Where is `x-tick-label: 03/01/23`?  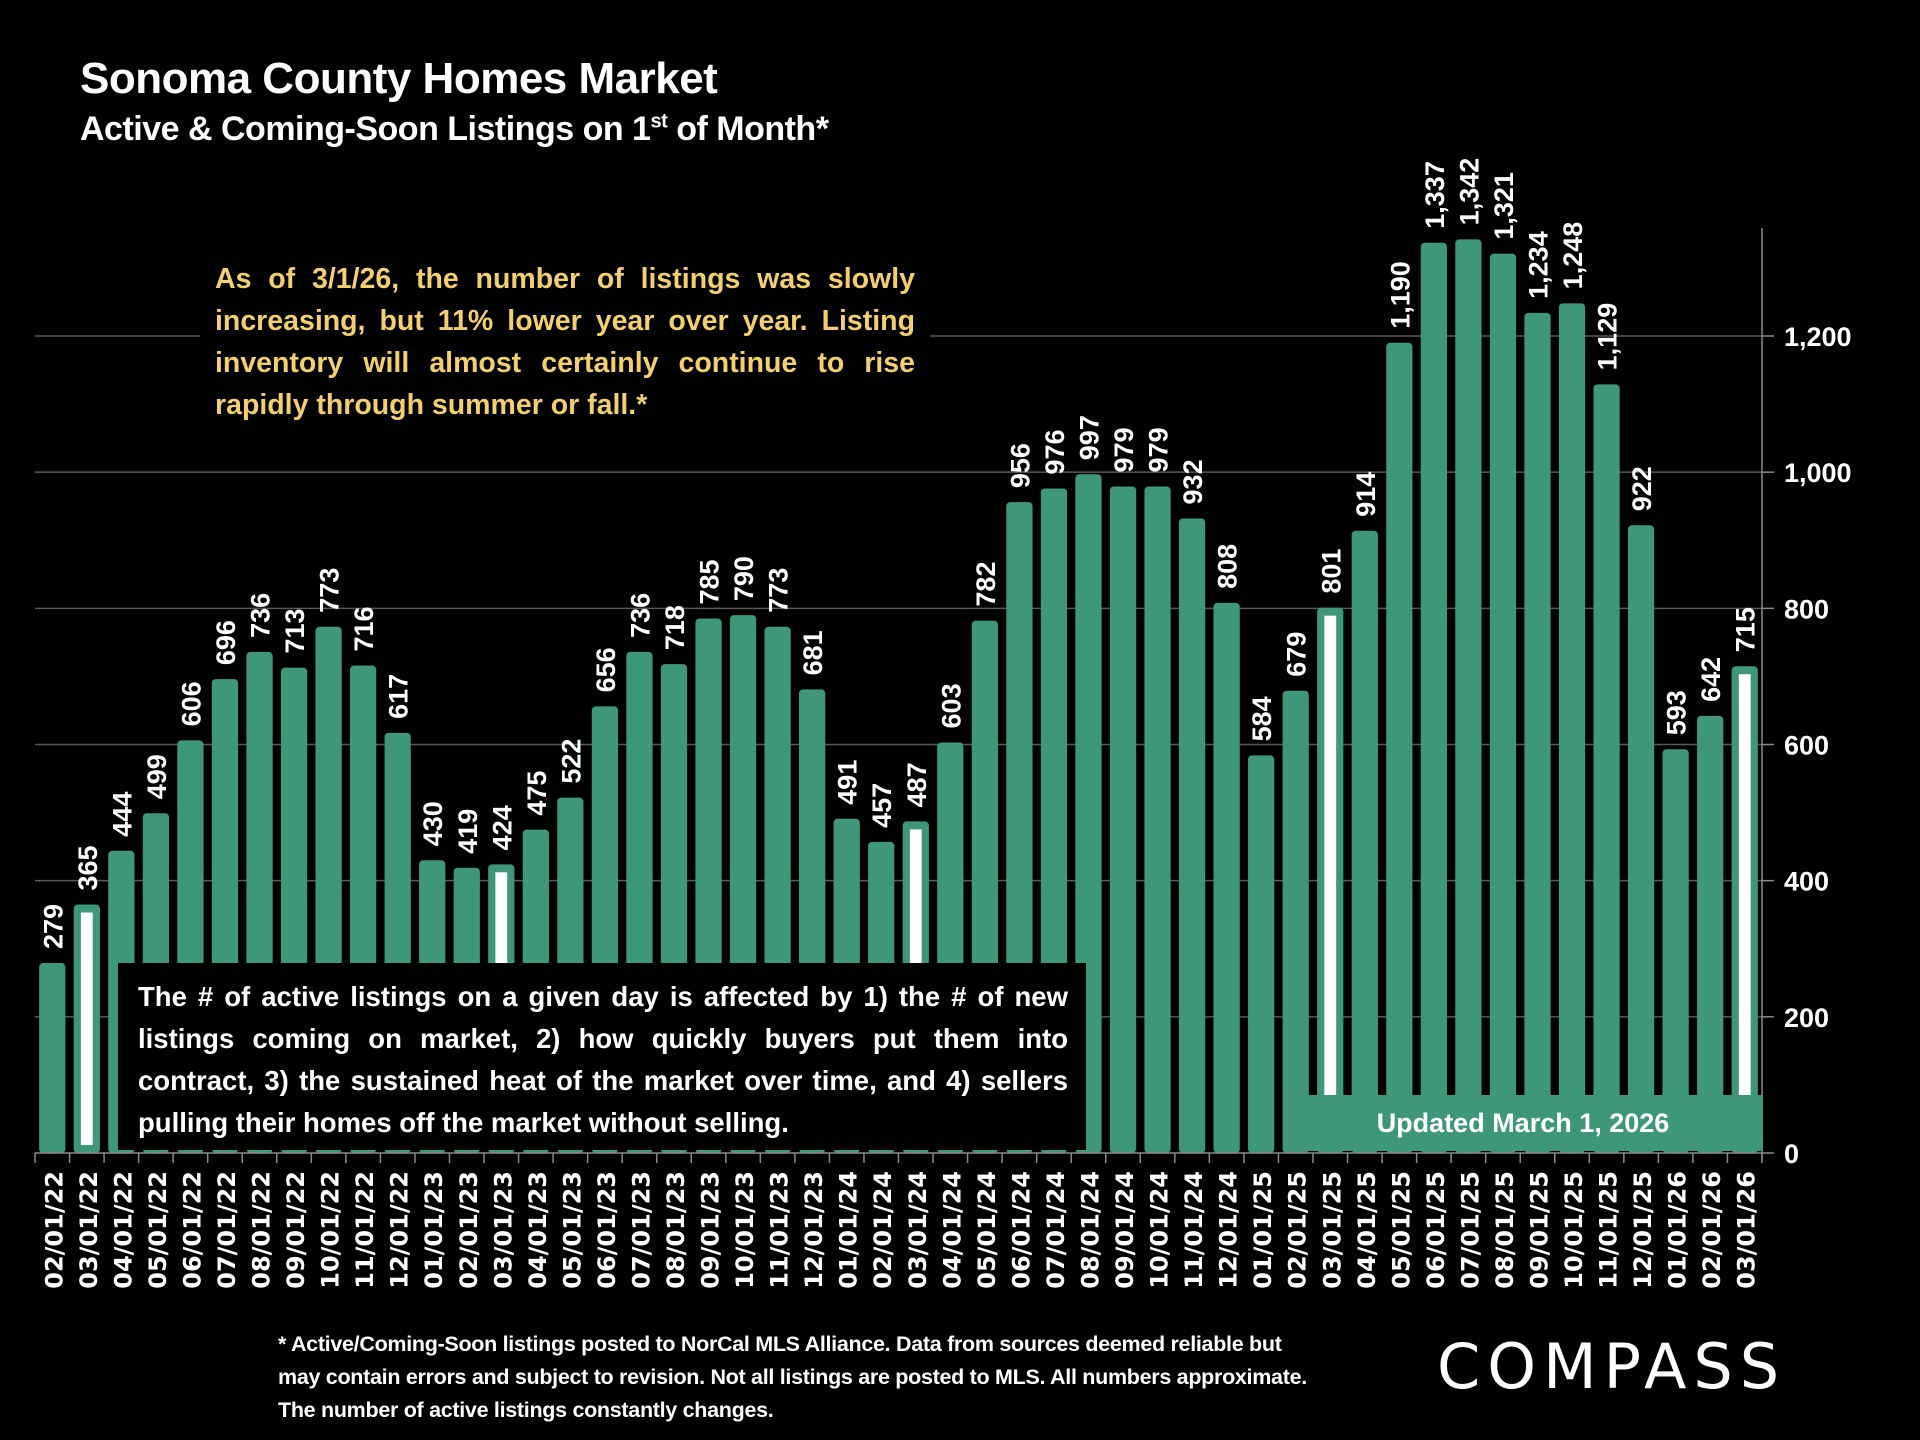 x-tick-label: 03/01/23 is located at coordinates (503, 1230).